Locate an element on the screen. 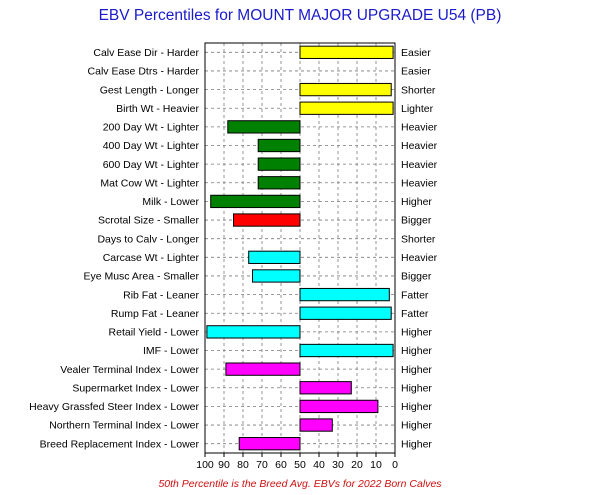  x-tick-label: 80 is located at coordinates (243, 465).